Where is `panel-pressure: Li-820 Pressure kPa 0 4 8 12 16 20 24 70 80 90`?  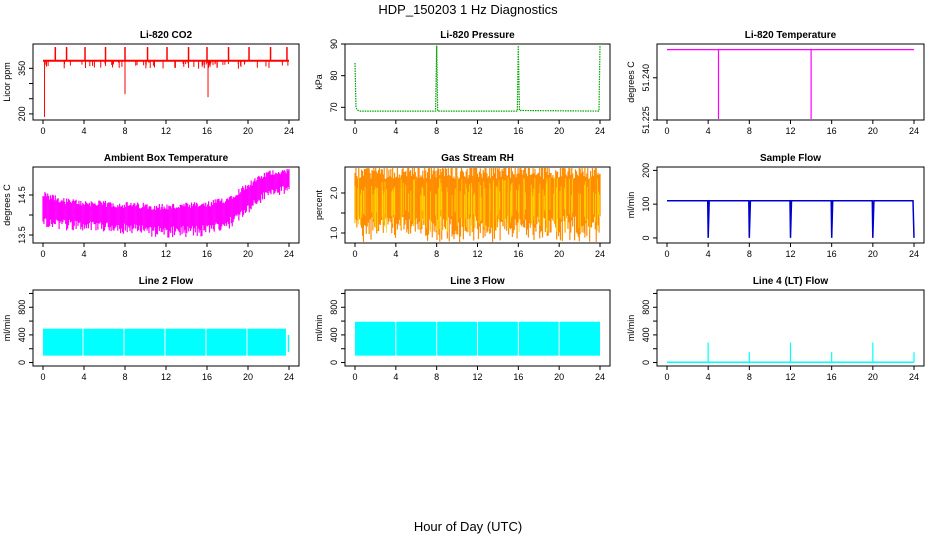 panel-pressure: Li-820 Pressure kPa 0 4 8 12 16 20 24 70 80 90 is located at coordinates (462, 83).